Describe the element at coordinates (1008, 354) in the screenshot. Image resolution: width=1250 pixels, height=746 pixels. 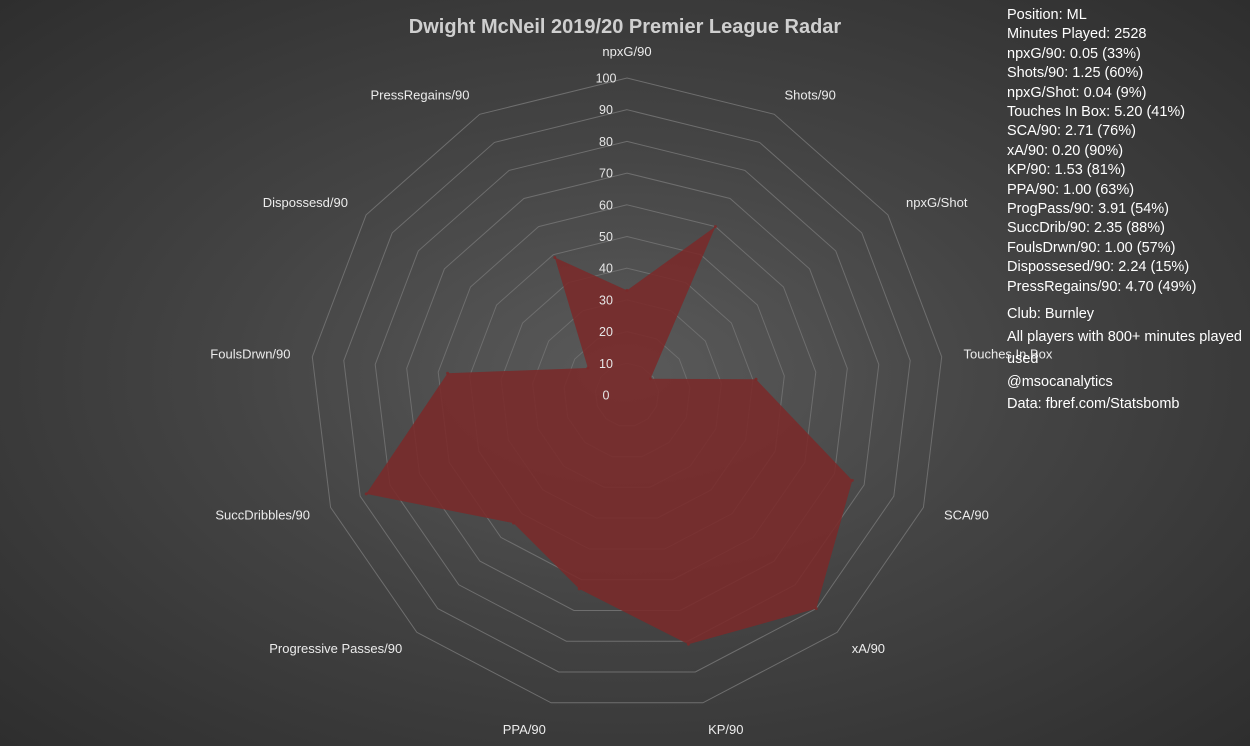
I see `axis-label: Touches In Box` at that location.